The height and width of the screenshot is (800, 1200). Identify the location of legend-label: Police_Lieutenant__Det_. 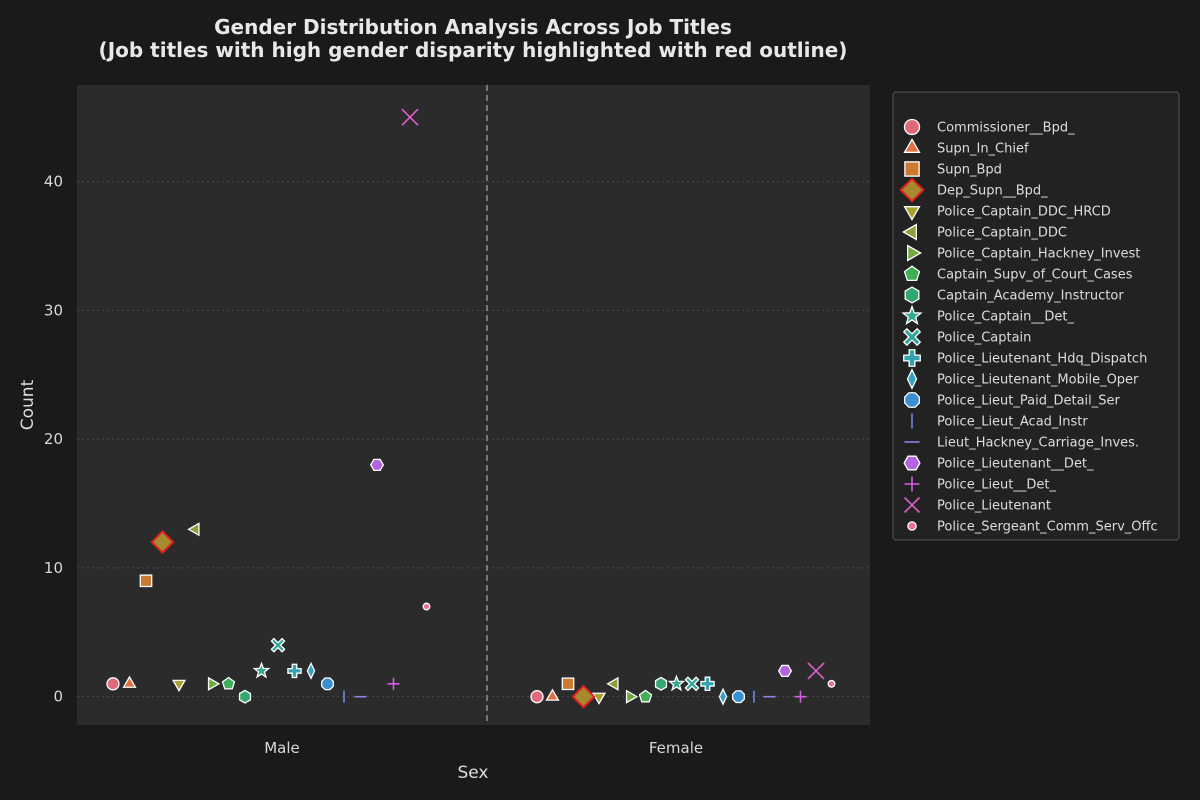
(1015, 464).